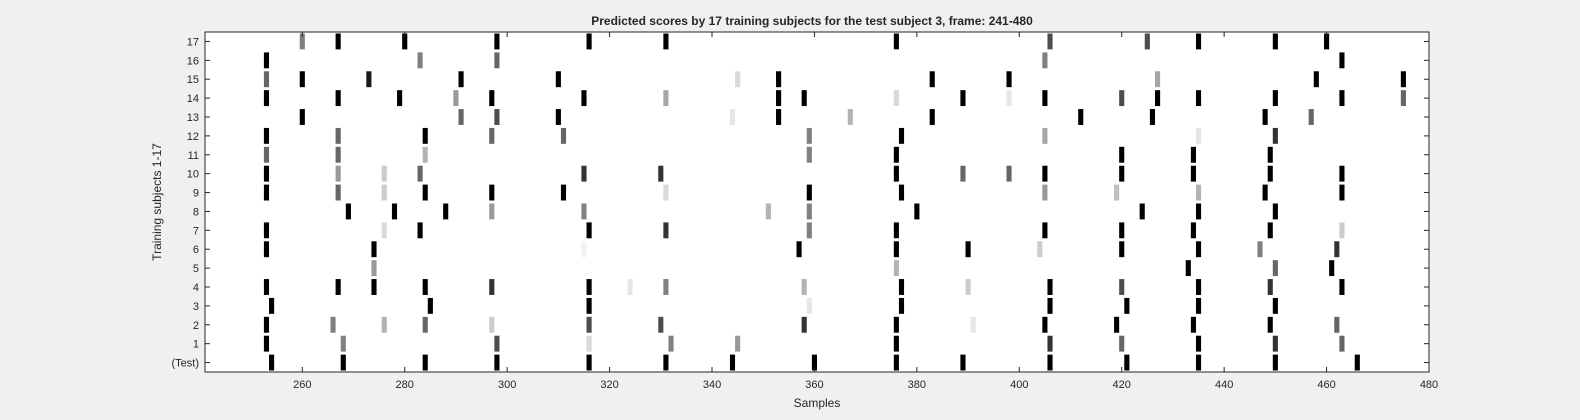 The width and height of the screenshot is (1580, 420). What do you see at coordinates (193, 42) in the screenshot?
I see `y-tick-label: 17` at bounding box center [193, 42].